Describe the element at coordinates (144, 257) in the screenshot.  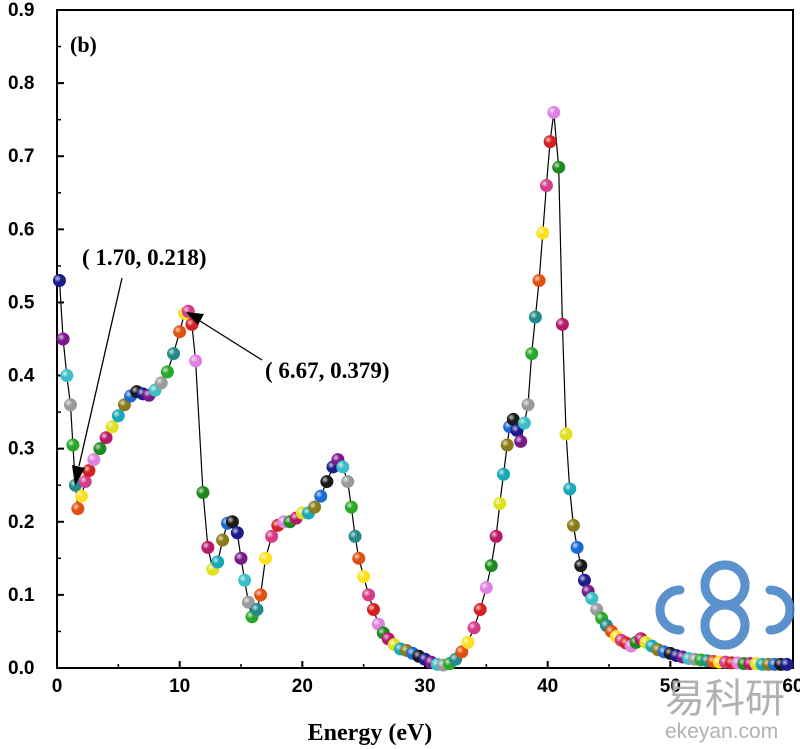
I see `annotation-1-text: ( 1.70, 0.218)` at that location.